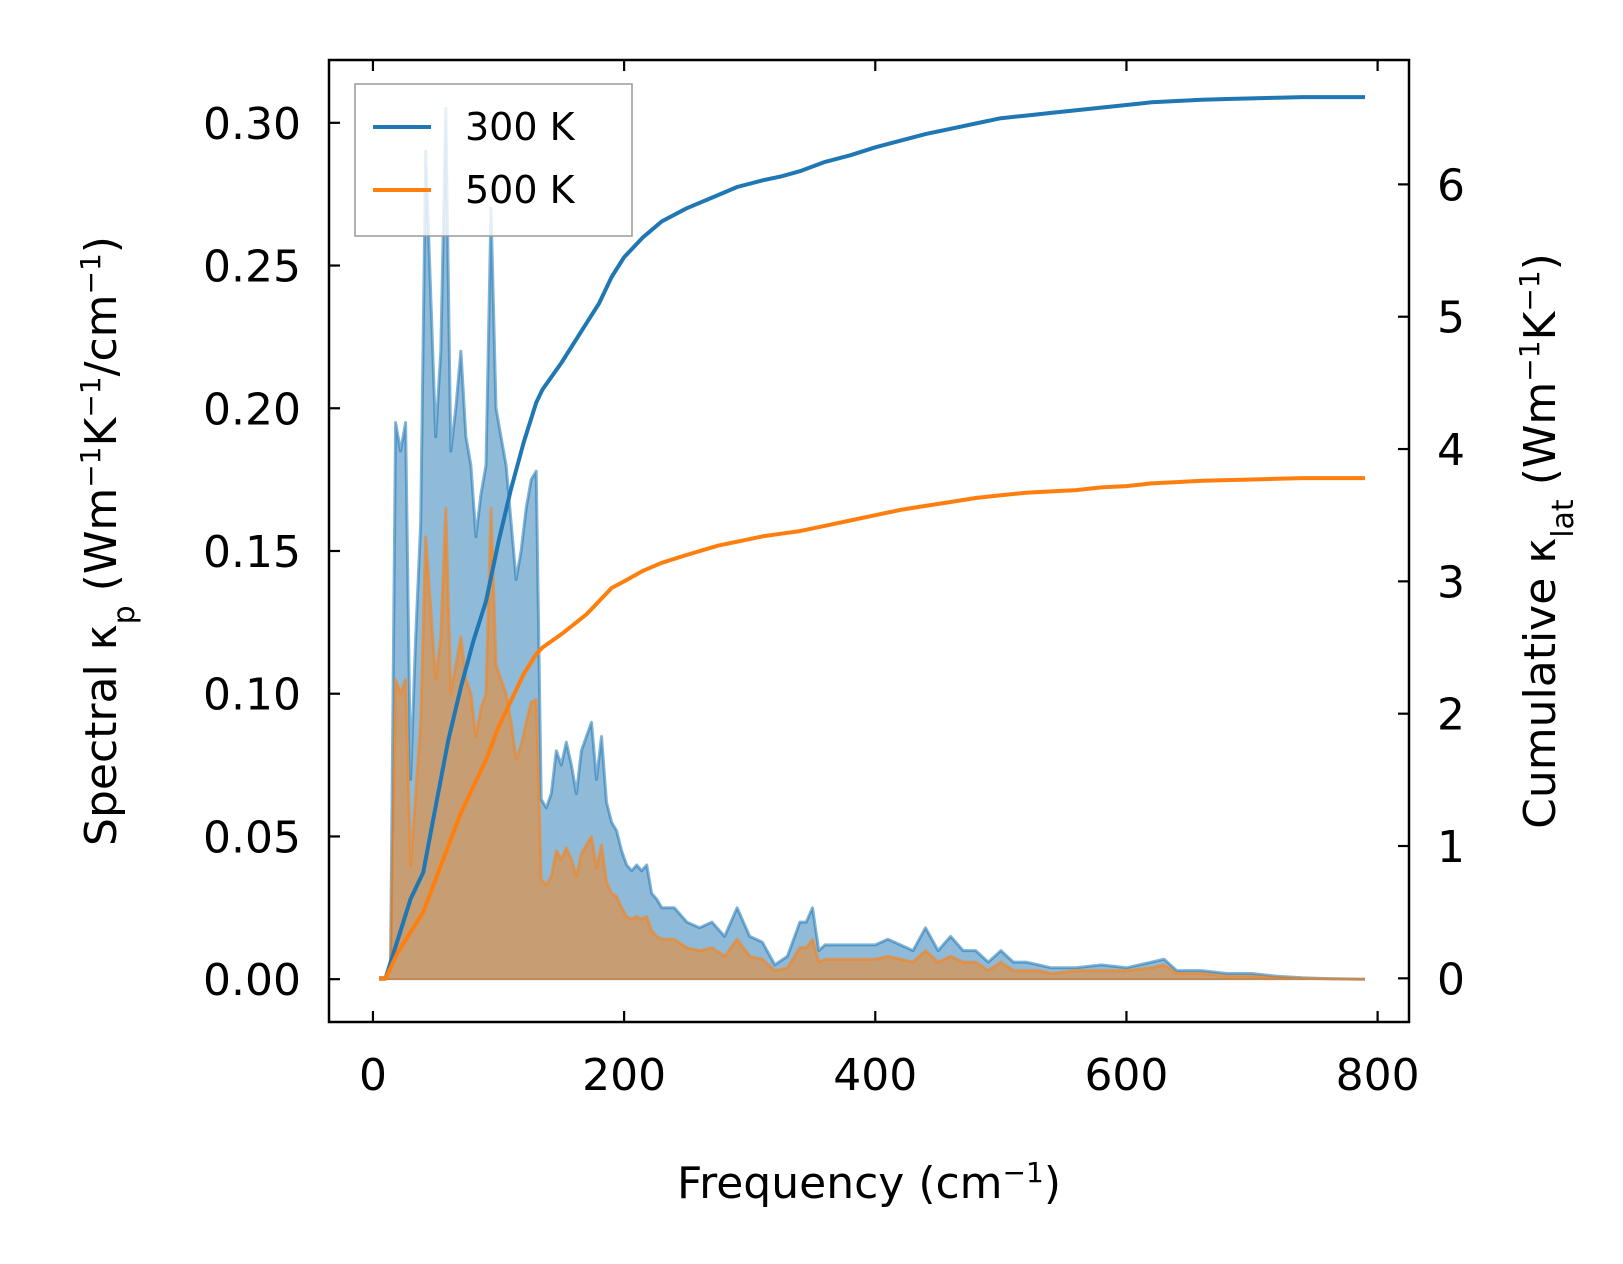  Describe the element at coordinates (520, 127) in the screenshot. I see `legend-label-300k: 300 K` at that location.